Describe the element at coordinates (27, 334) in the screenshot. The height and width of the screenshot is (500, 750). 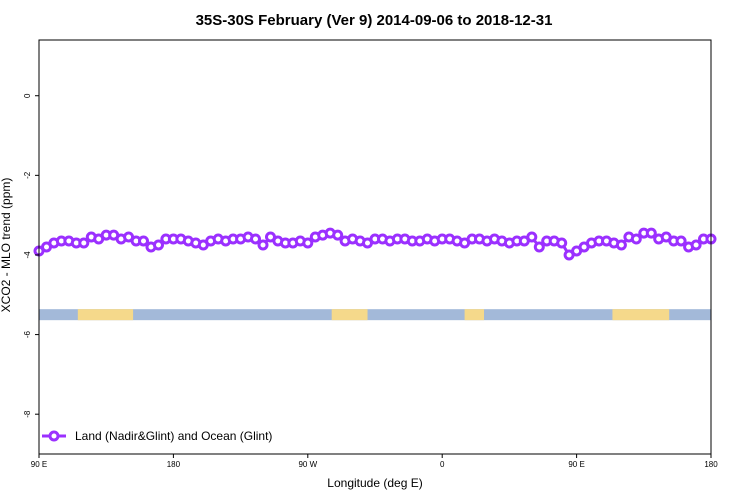
I see `y-tick-label: -6` at that location.